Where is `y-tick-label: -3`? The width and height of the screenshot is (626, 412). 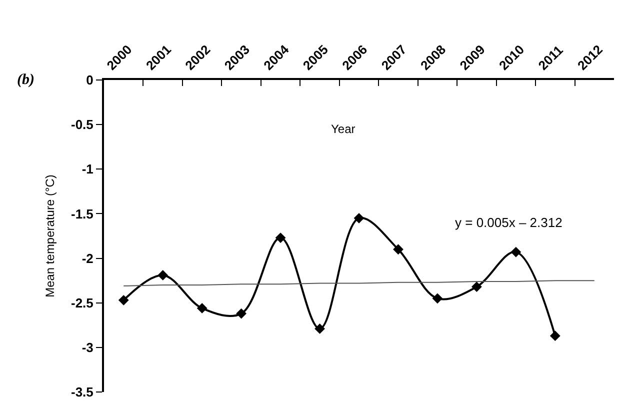
y-tick-label: -3 is located at coordinates (88, 347).